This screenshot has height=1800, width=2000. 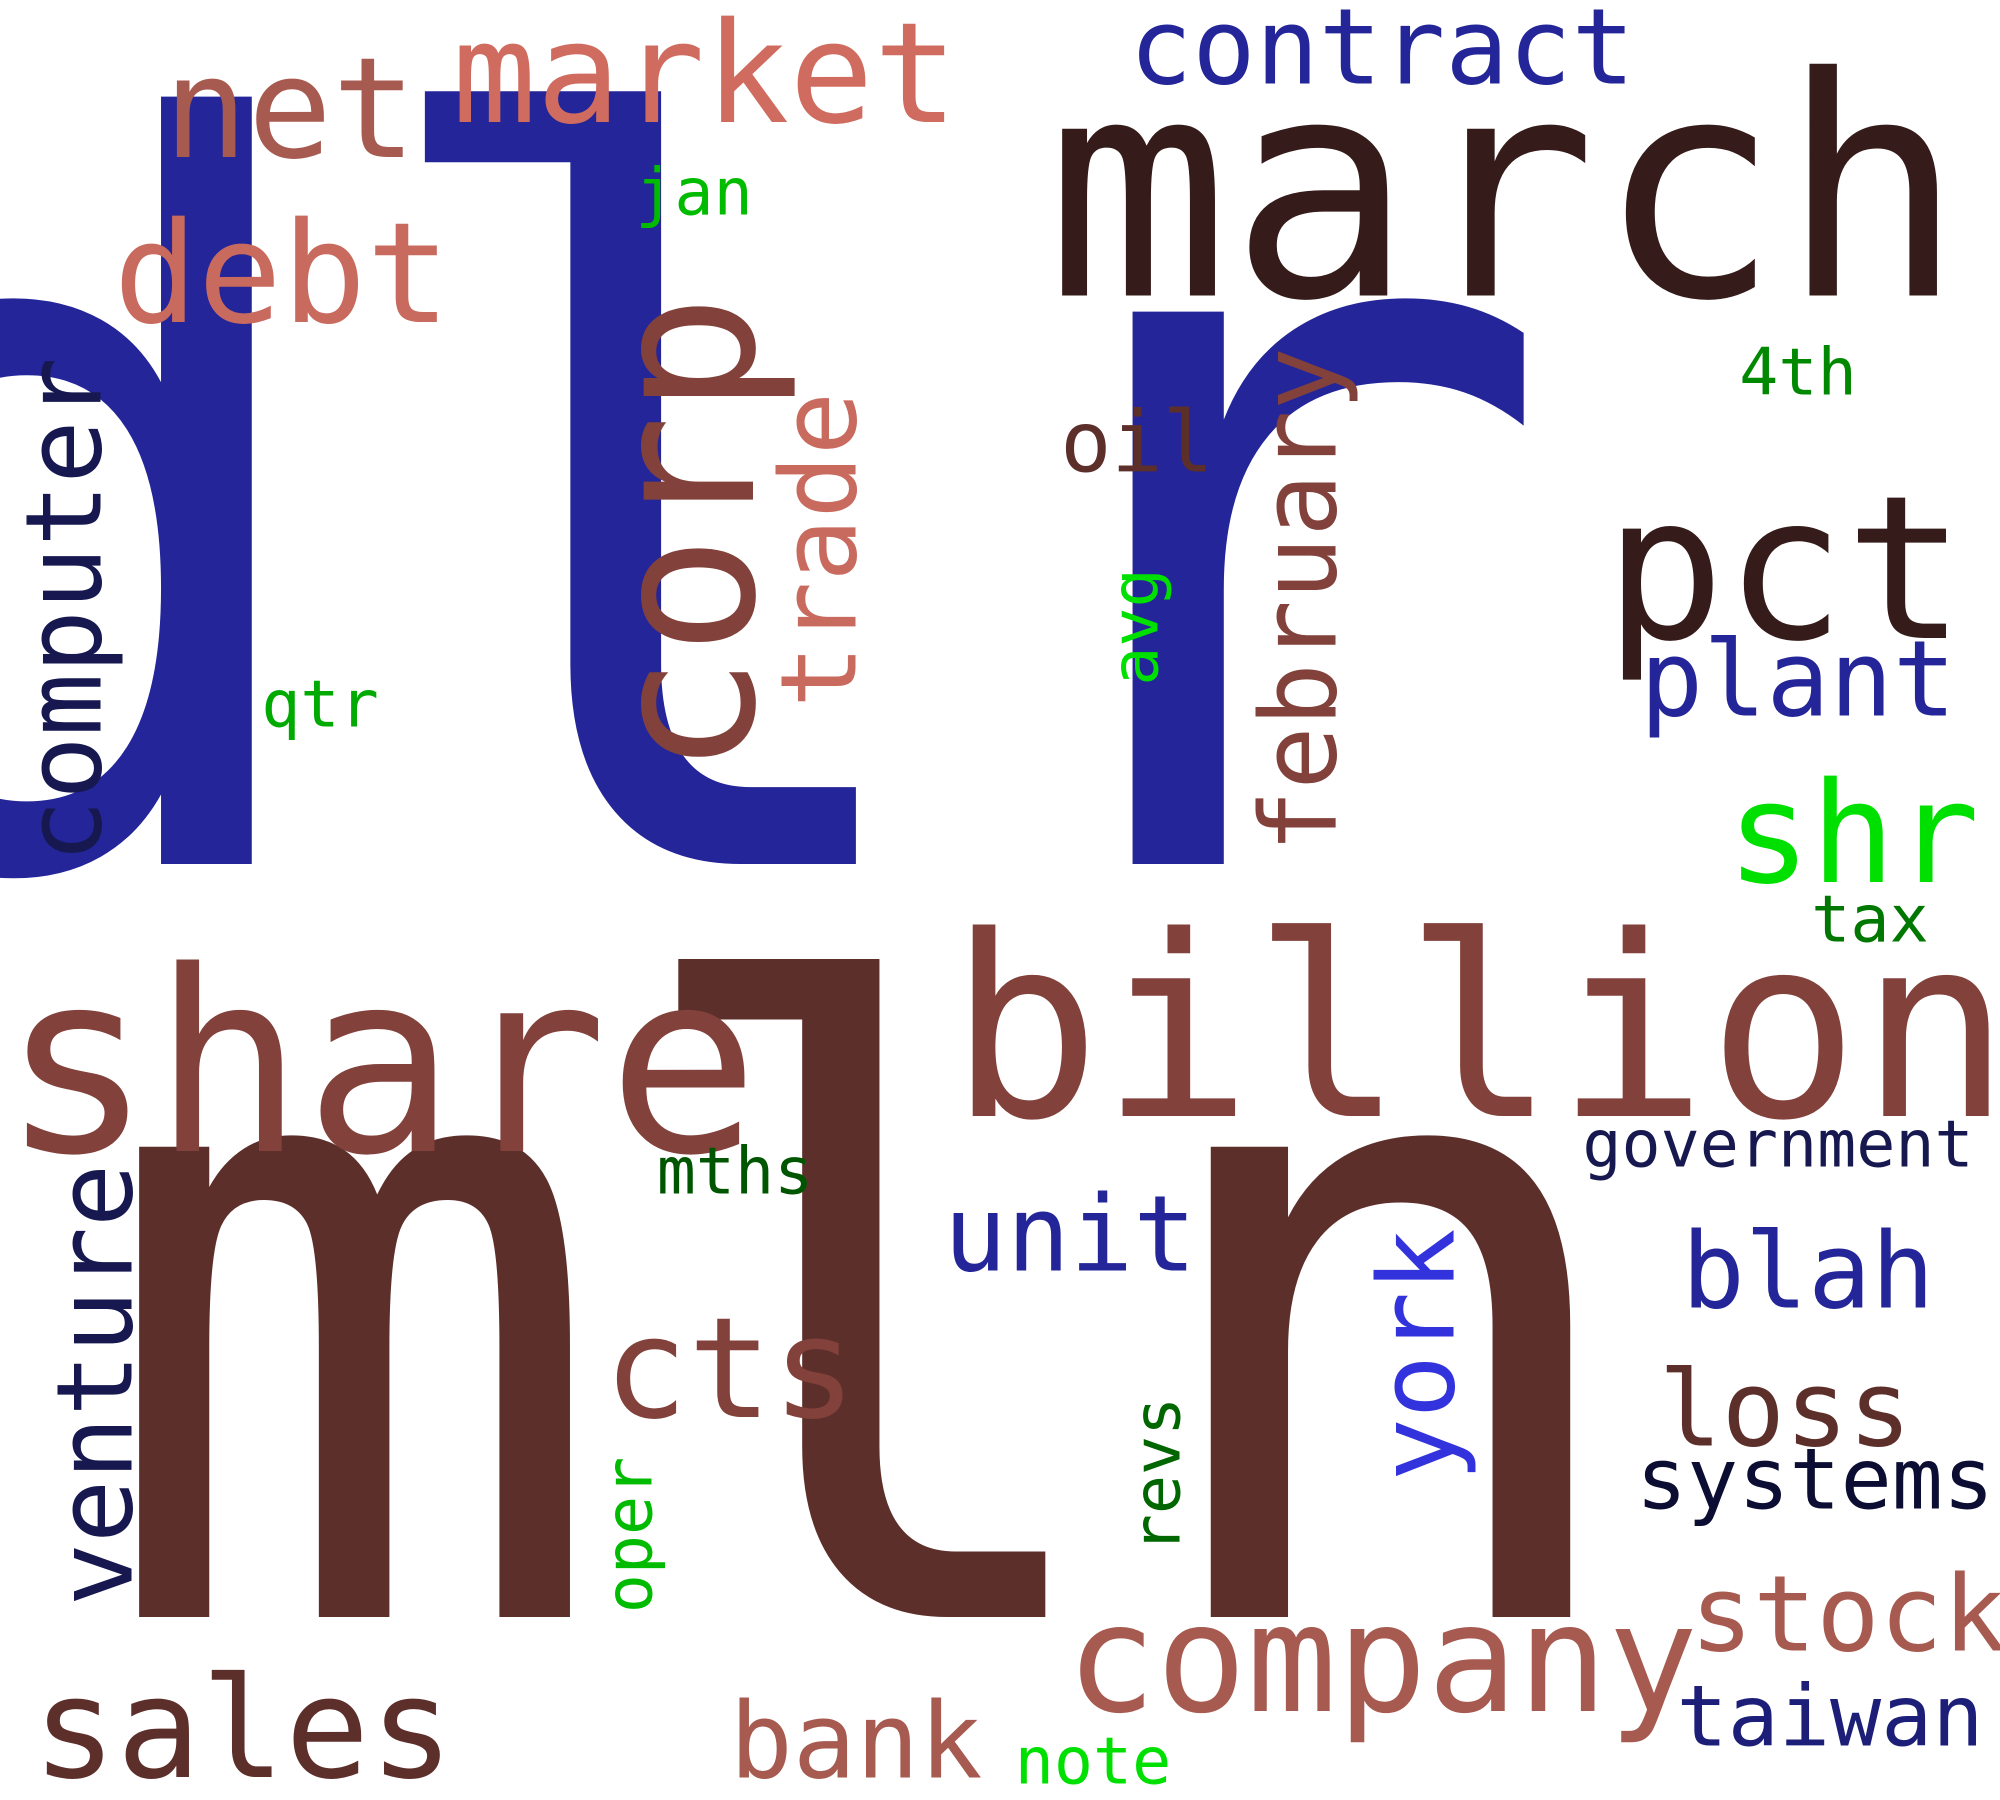 What do you see at coordinates (1158, 1475) in the screenshot?
I see `word-revs: revs` at bounding box center [1158, 1475].